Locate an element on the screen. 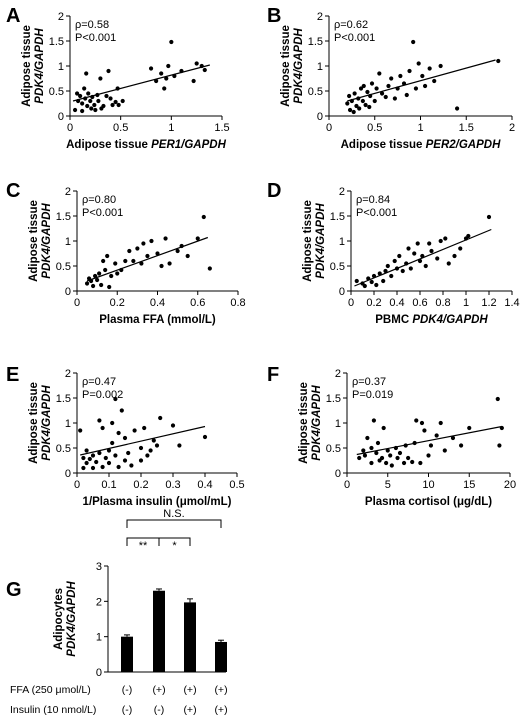  panel-b-label: B is located at coordinates (274, 16).